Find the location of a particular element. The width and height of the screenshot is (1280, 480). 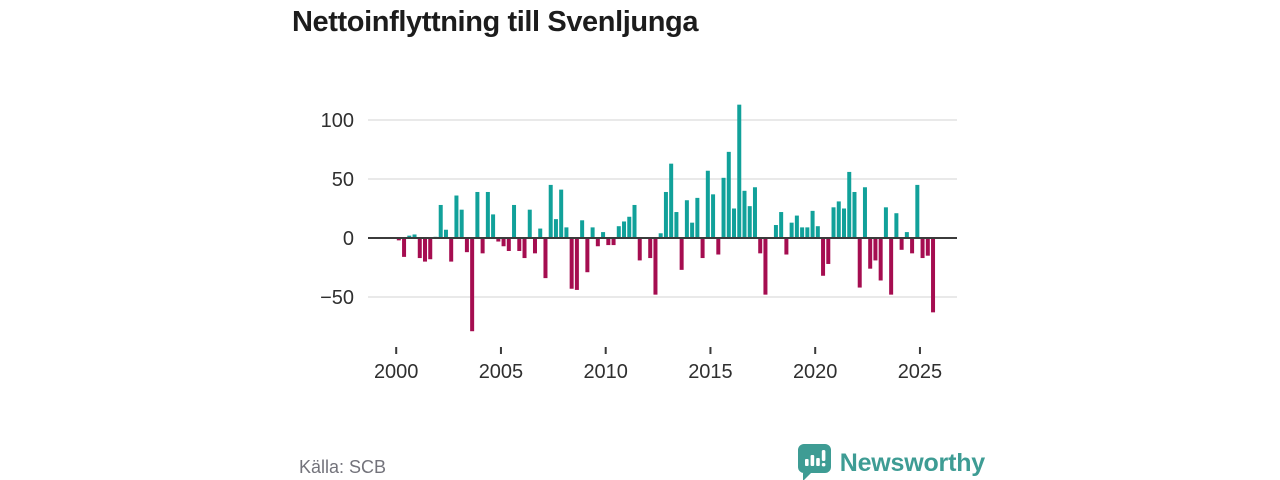

bar-2024K3 is located at coordinates (912, 246).